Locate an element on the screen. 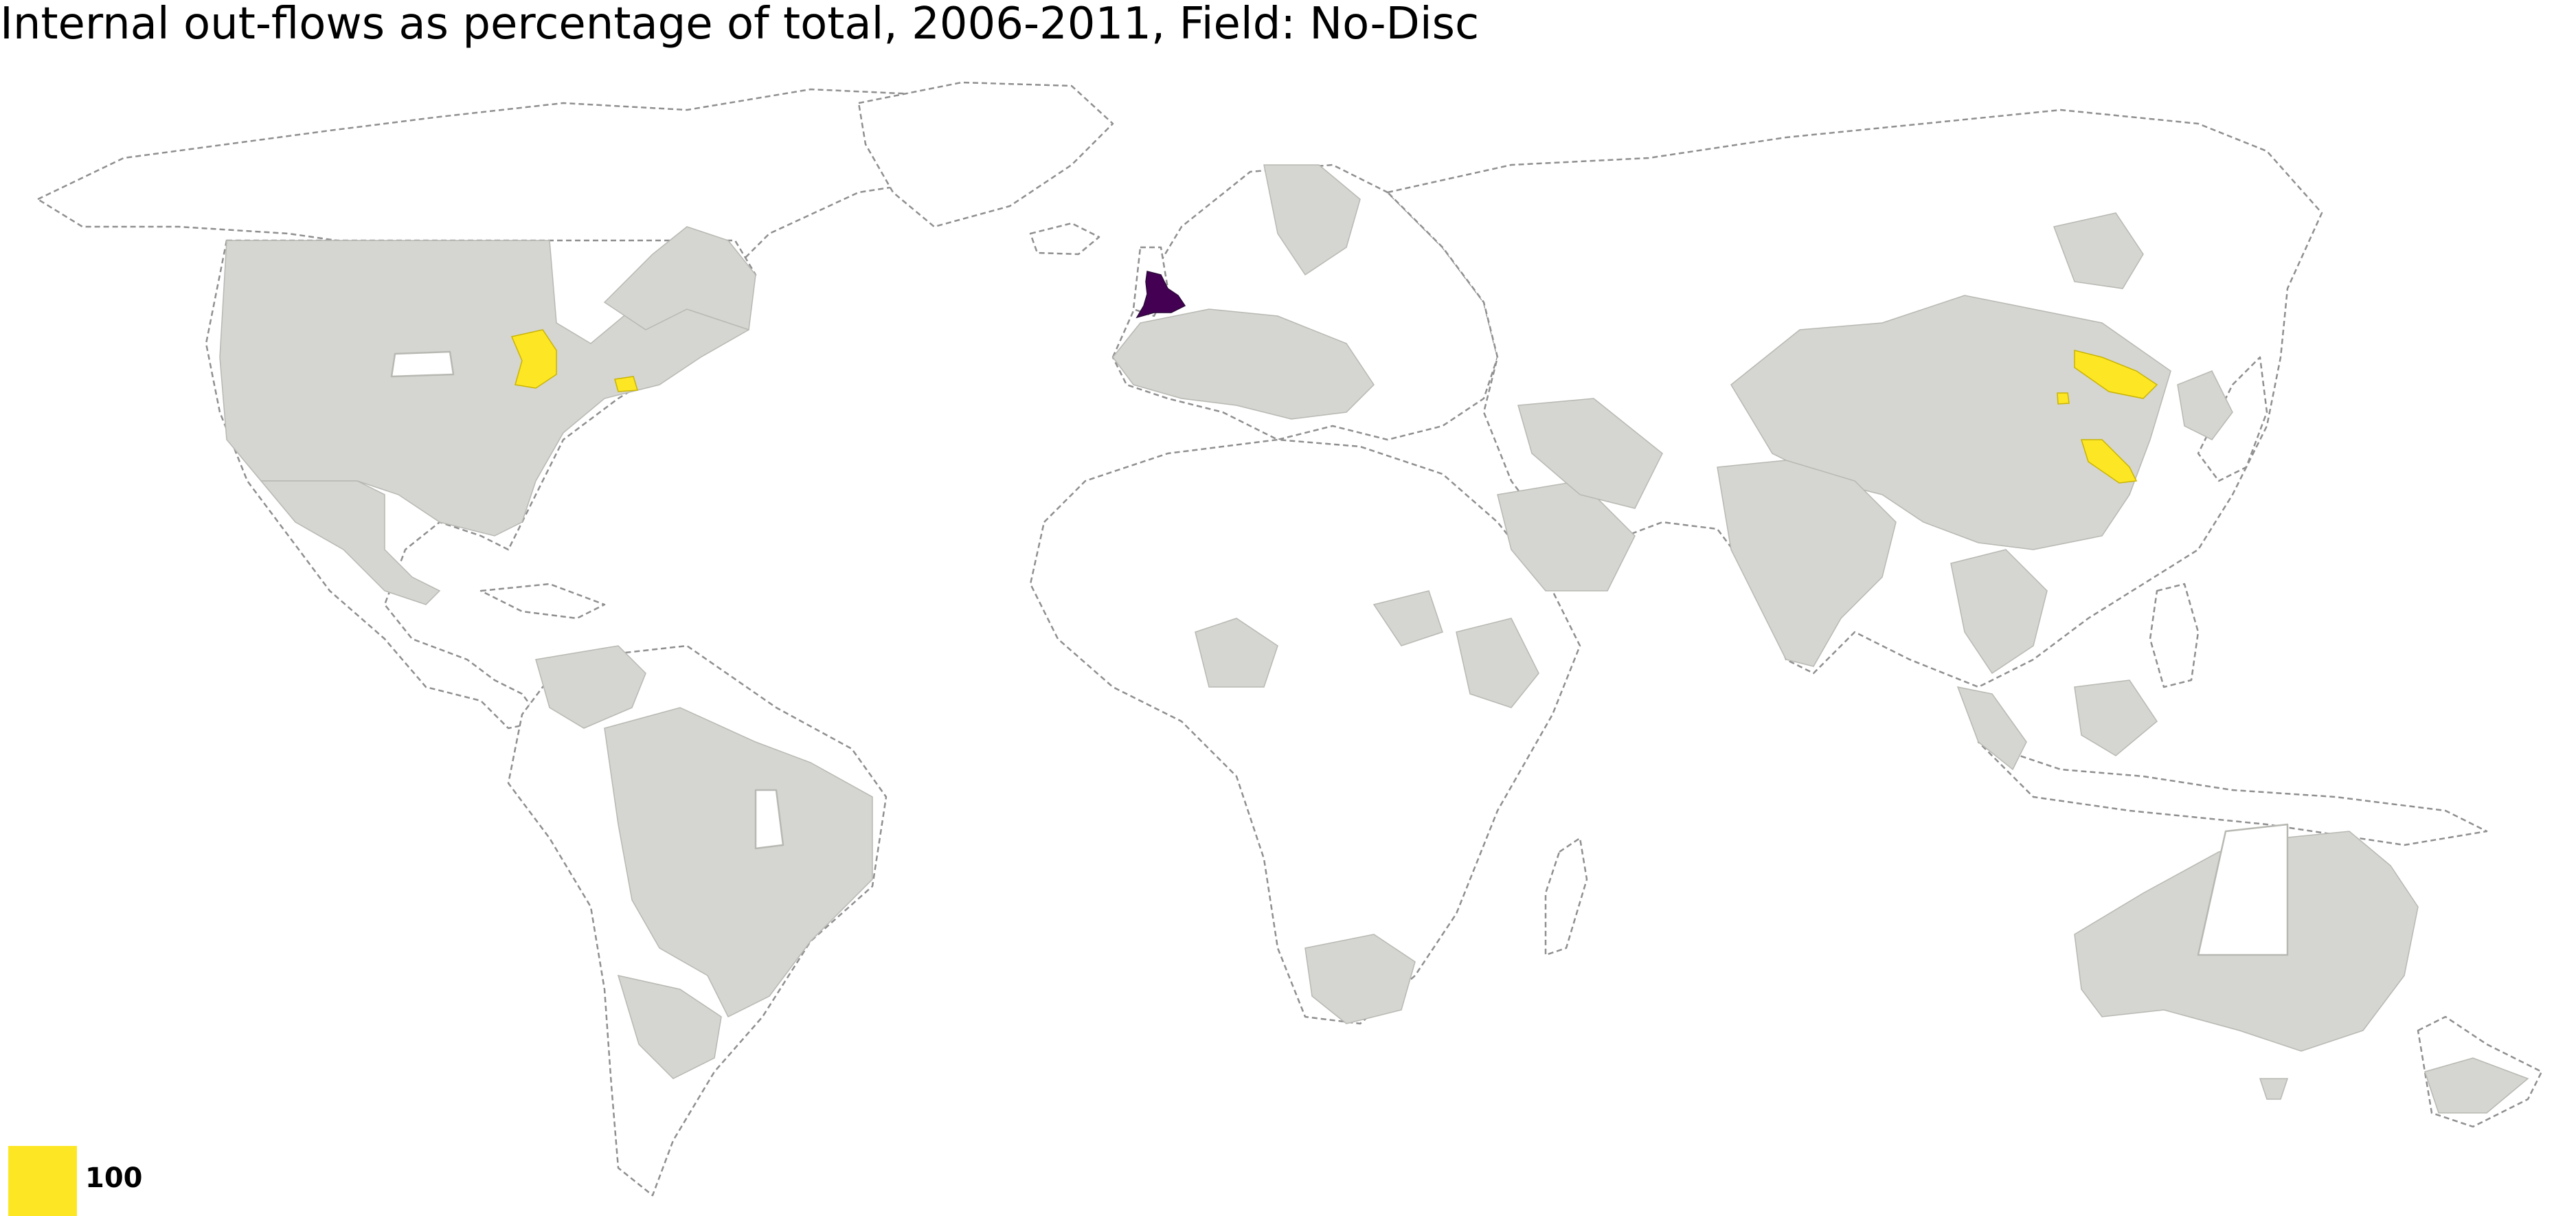 Image resolution: width=2576 pixels, height=1216 pixels. region-tasmania is located at coordinates (2274, 1089).